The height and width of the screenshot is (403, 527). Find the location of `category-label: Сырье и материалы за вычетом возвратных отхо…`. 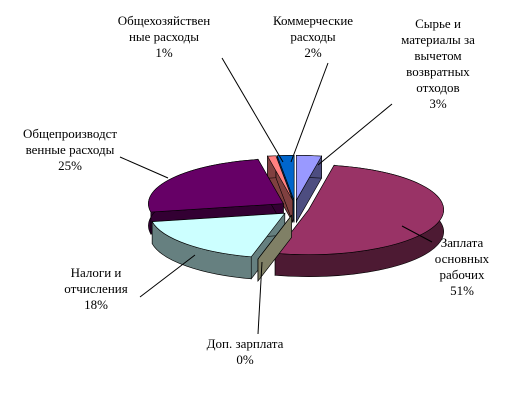

category-label: Сырье и материалы за вычетом возвратных отхо… is located at coordinates (438, 55).